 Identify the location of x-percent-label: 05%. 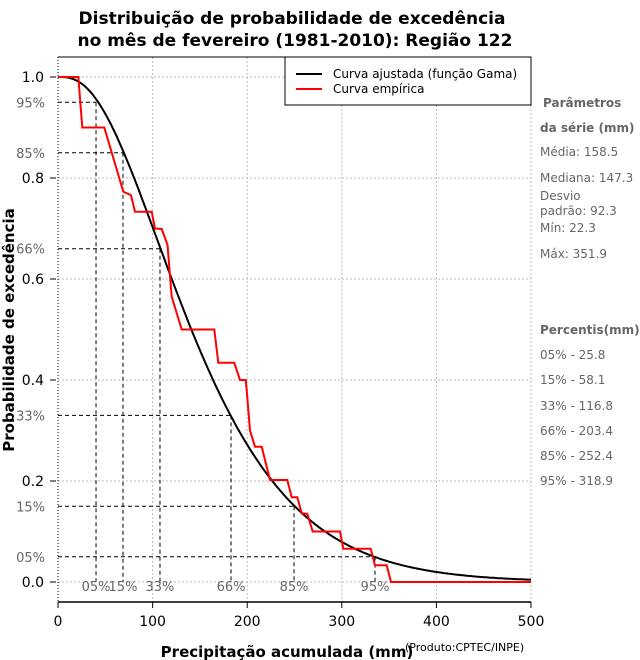
(96, 587).